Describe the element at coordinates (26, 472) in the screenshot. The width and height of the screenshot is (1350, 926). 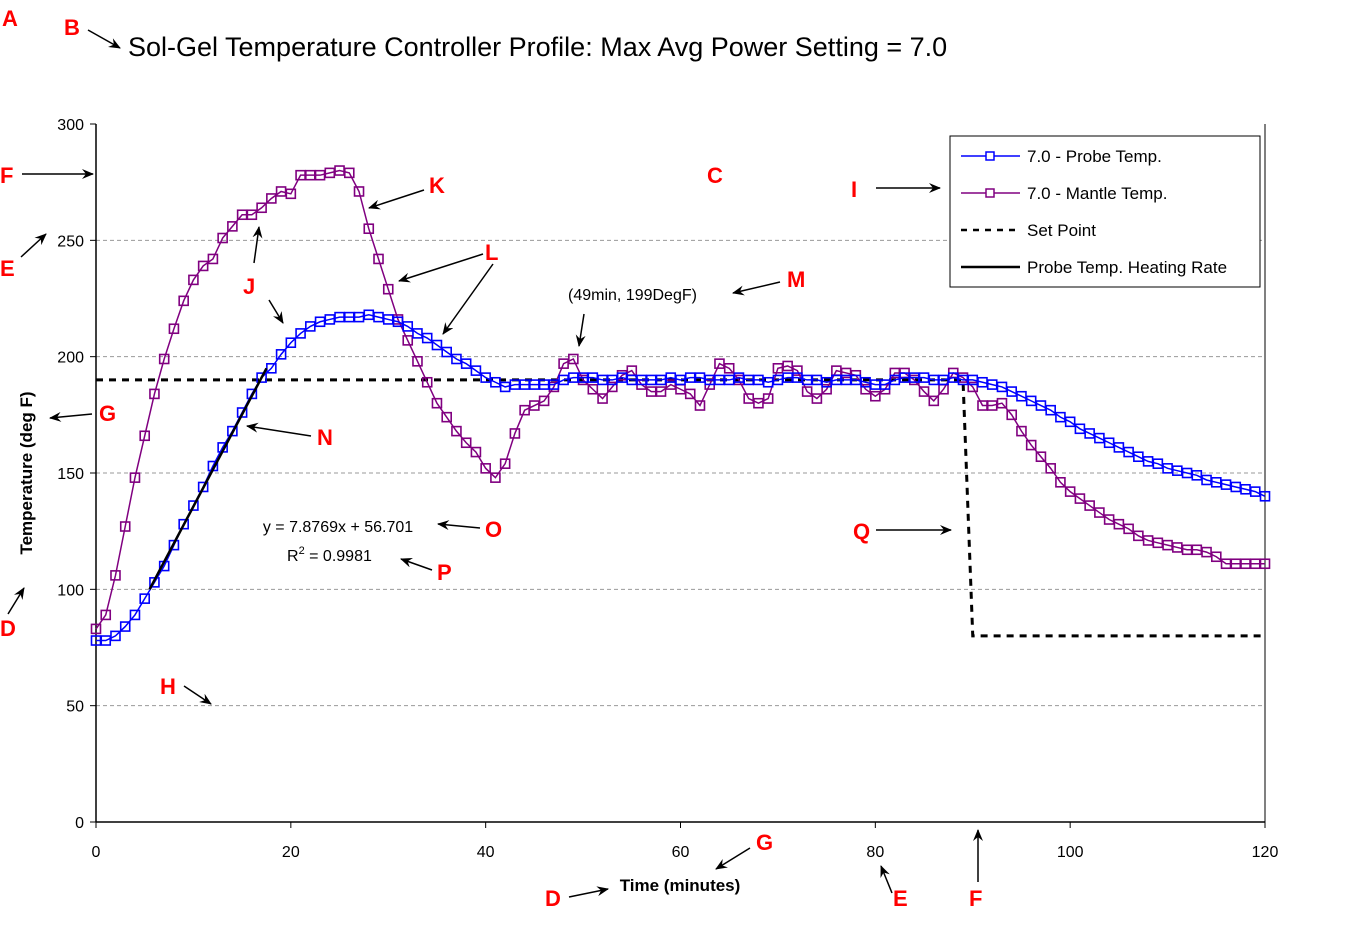
I see `y-axis-label: Temperature (deg F)` at that location.